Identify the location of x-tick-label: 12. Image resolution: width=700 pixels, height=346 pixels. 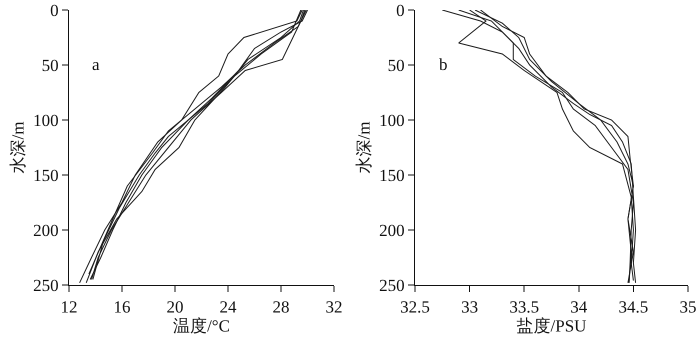
(69, 306).